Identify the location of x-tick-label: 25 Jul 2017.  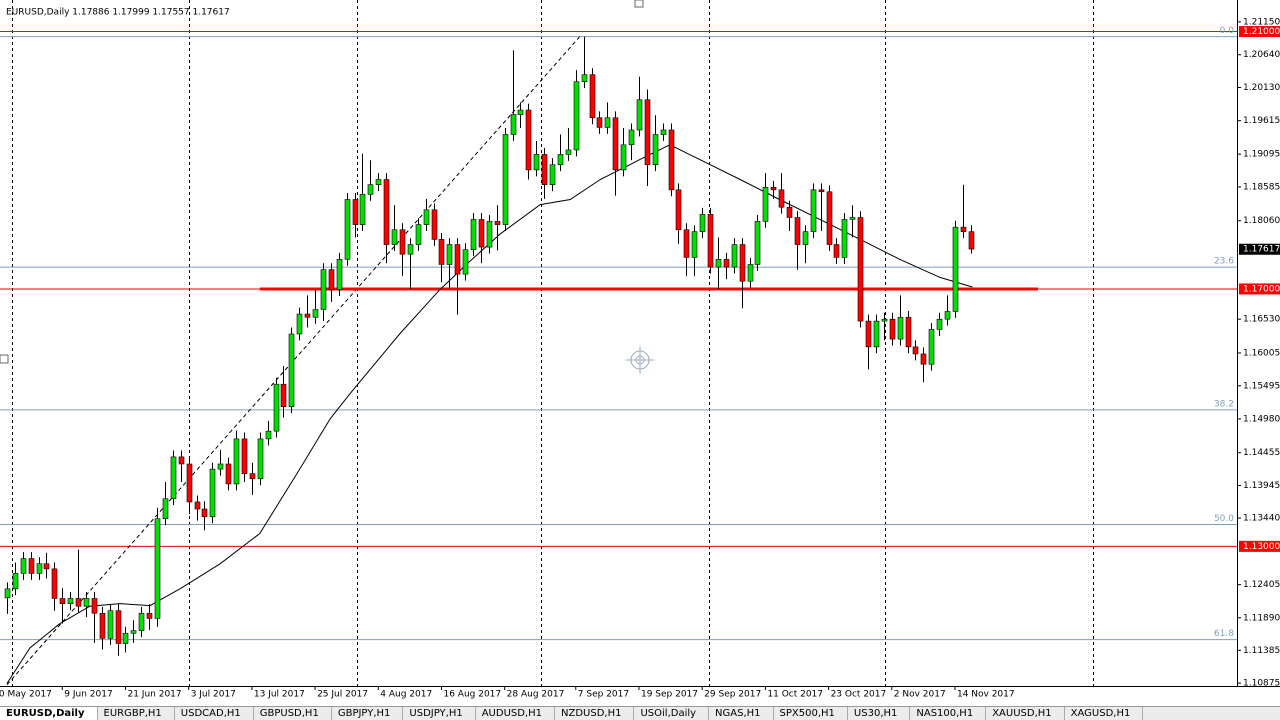
(342, 695).